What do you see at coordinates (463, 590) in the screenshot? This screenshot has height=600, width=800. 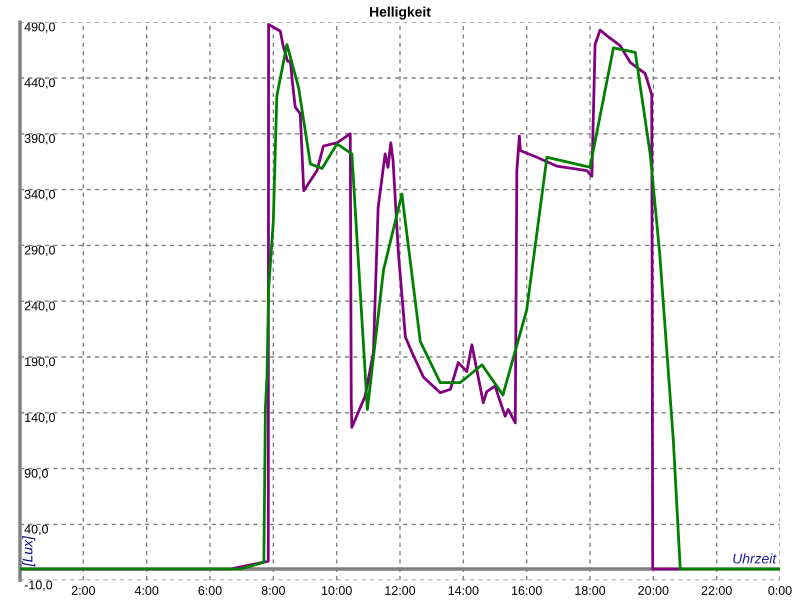 I see `x-tick-label: 14:00` at bounding box center [463, 590].